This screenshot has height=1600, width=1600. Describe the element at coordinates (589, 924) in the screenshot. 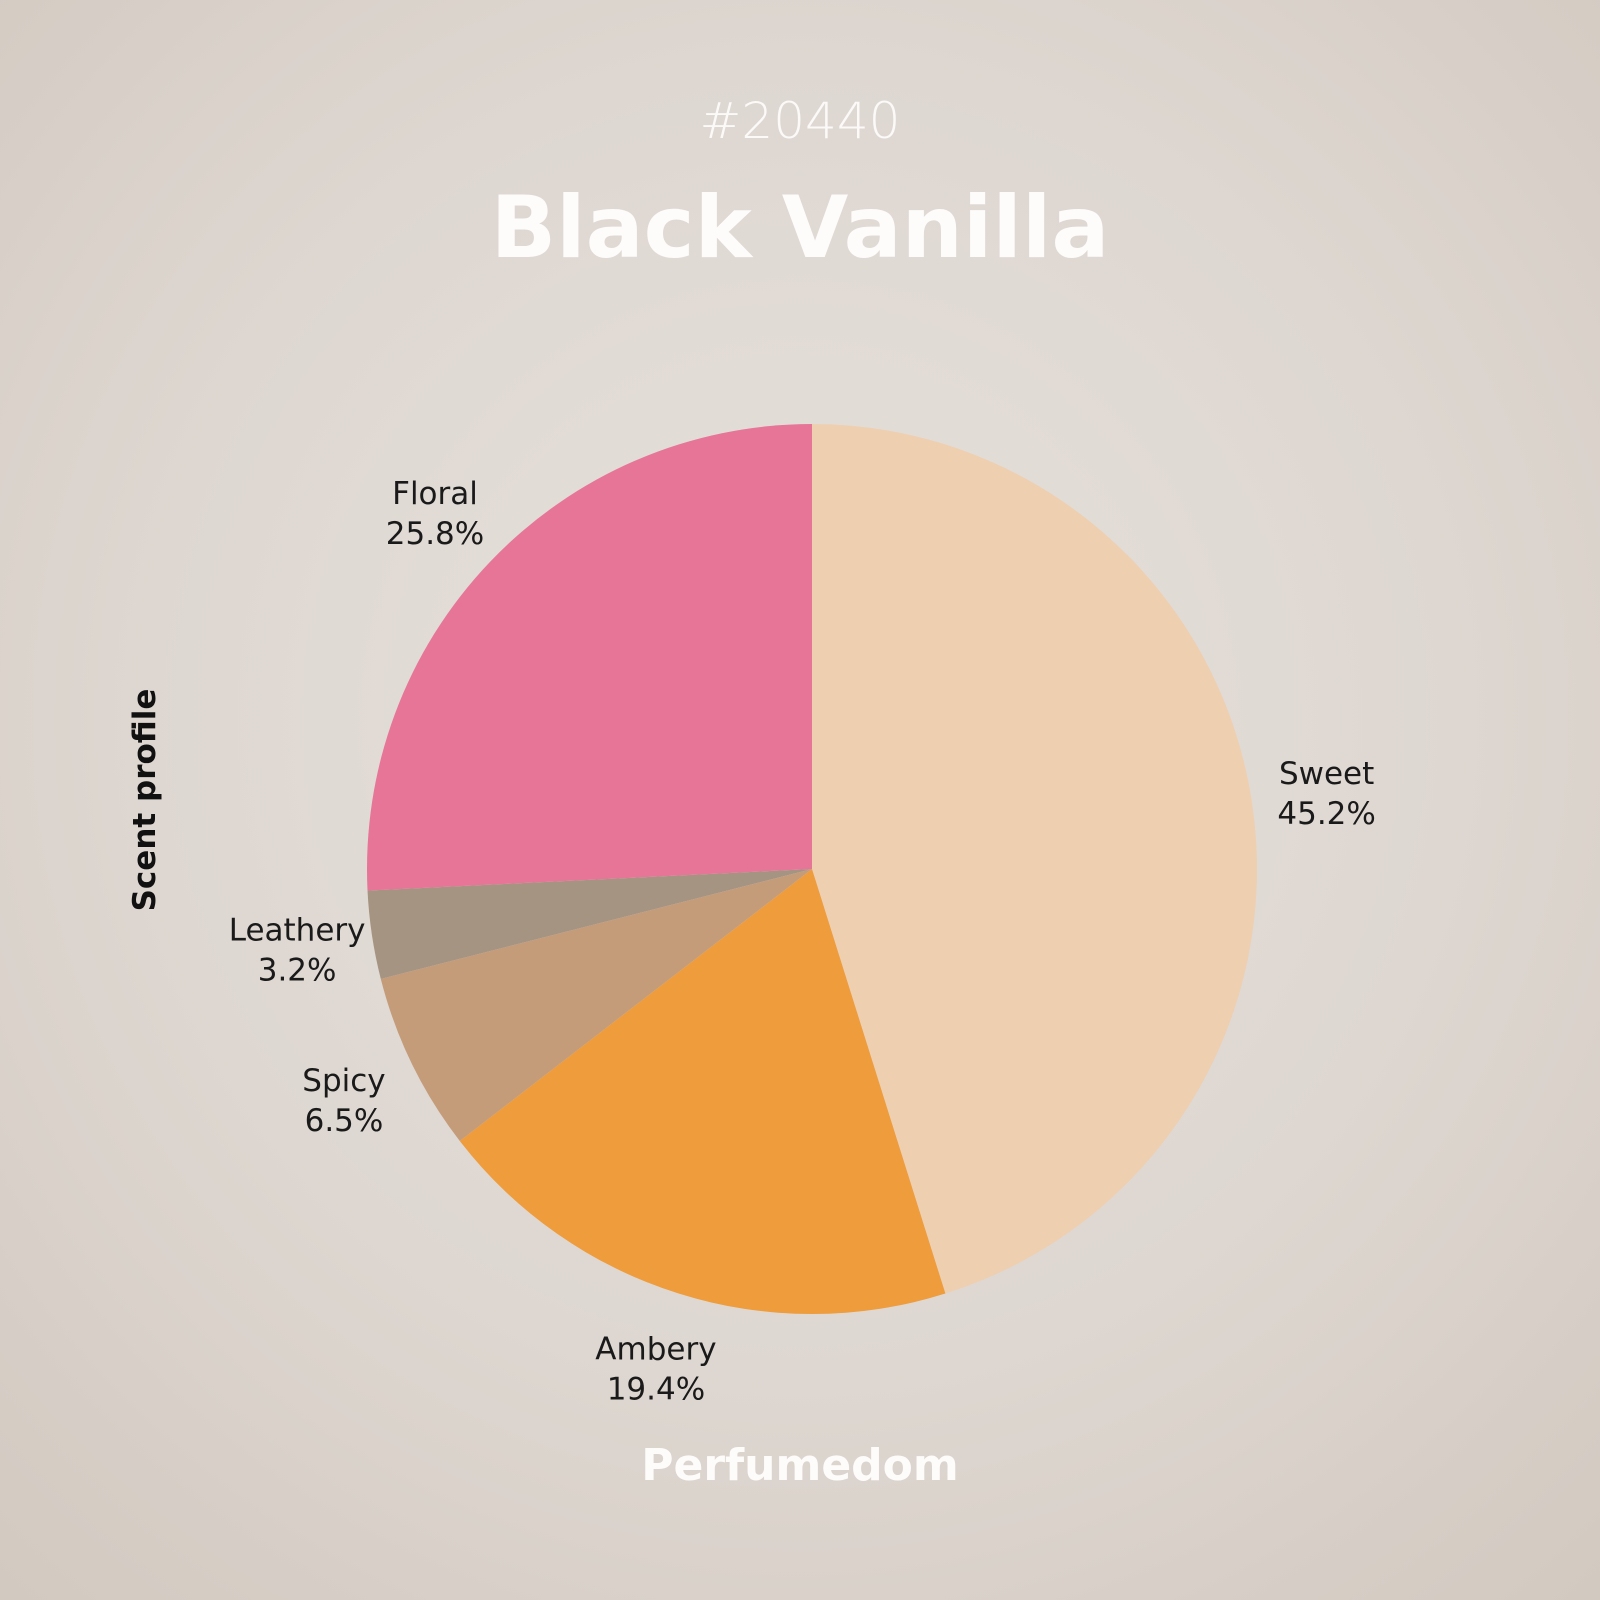

I see `pie-slice-leathery` at that location.